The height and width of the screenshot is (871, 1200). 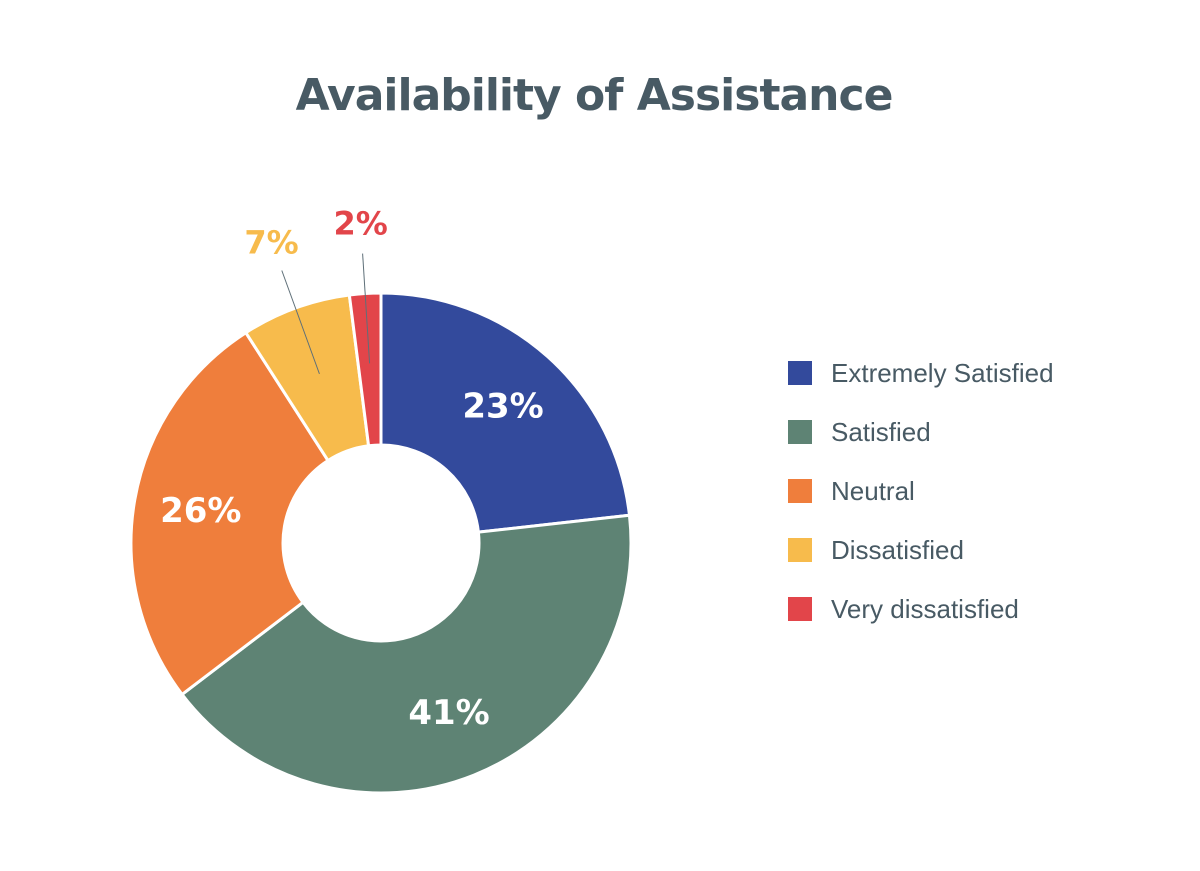 I want to click on legend-label: Satisfied, so click(x=881, y=432).